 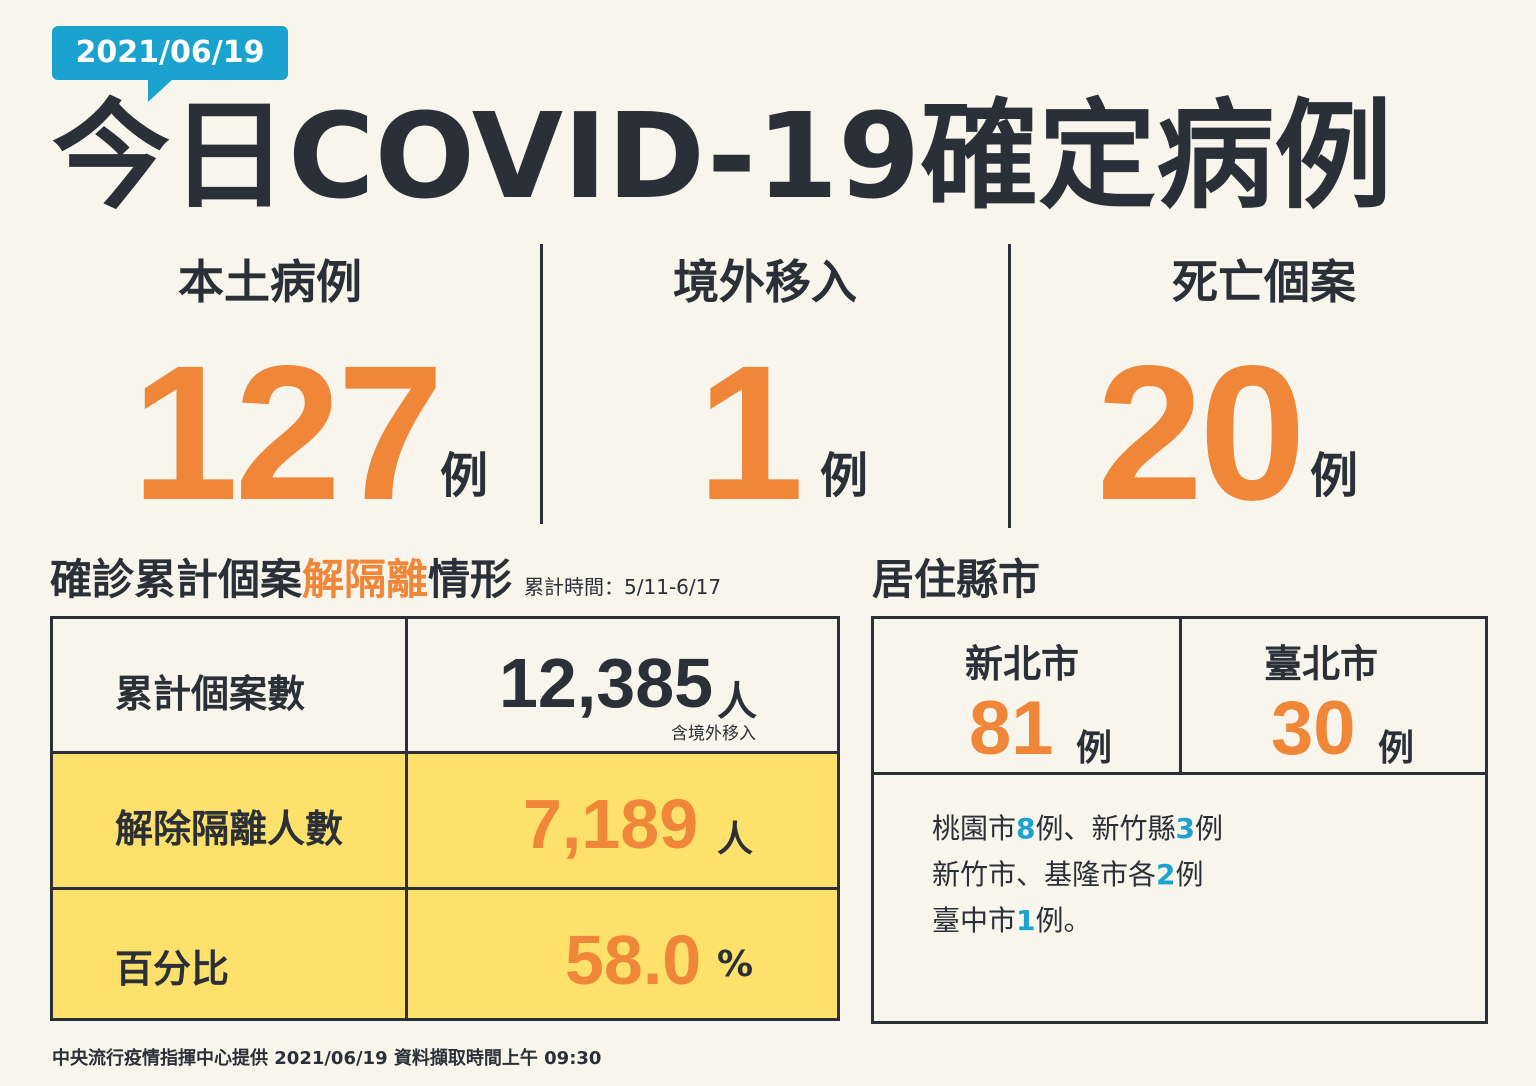 I want to click on table-cell-label: 解除隔離人數, so click(x=230, y=820).